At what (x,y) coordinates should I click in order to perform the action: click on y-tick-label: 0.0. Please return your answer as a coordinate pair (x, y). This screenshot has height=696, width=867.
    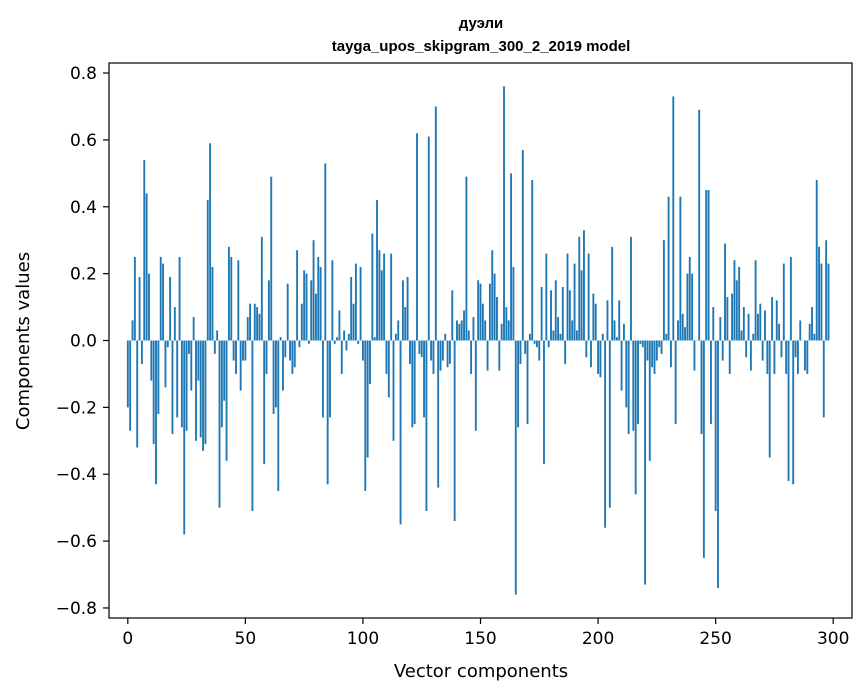
    Looking at the image, I should click on (83, 342).